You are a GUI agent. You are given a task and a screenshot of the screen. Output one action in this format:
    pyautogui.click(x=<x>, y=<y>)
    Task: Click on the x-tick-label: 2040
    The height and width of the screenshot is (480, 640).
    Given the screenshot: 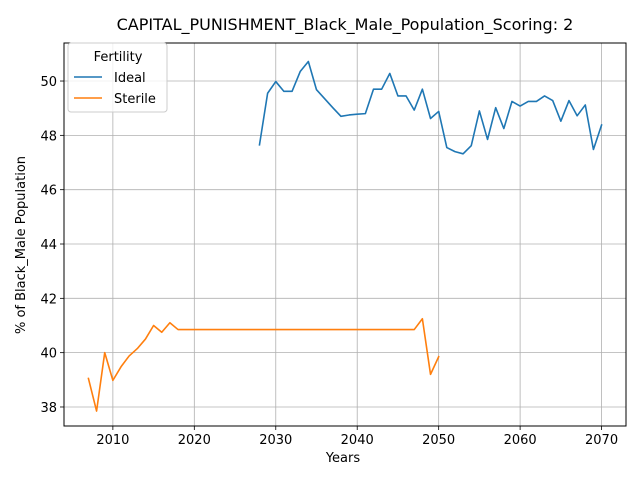 What is the action you would take?
    pyautogui.click(x=357, y=440)
    